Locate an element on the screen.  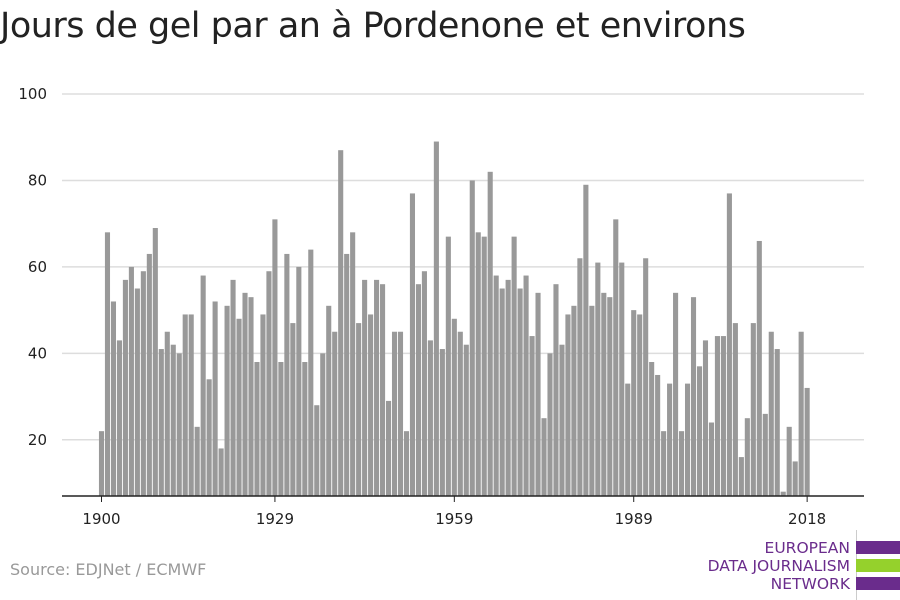
bar-1974 is located at coordinates (544, 457).